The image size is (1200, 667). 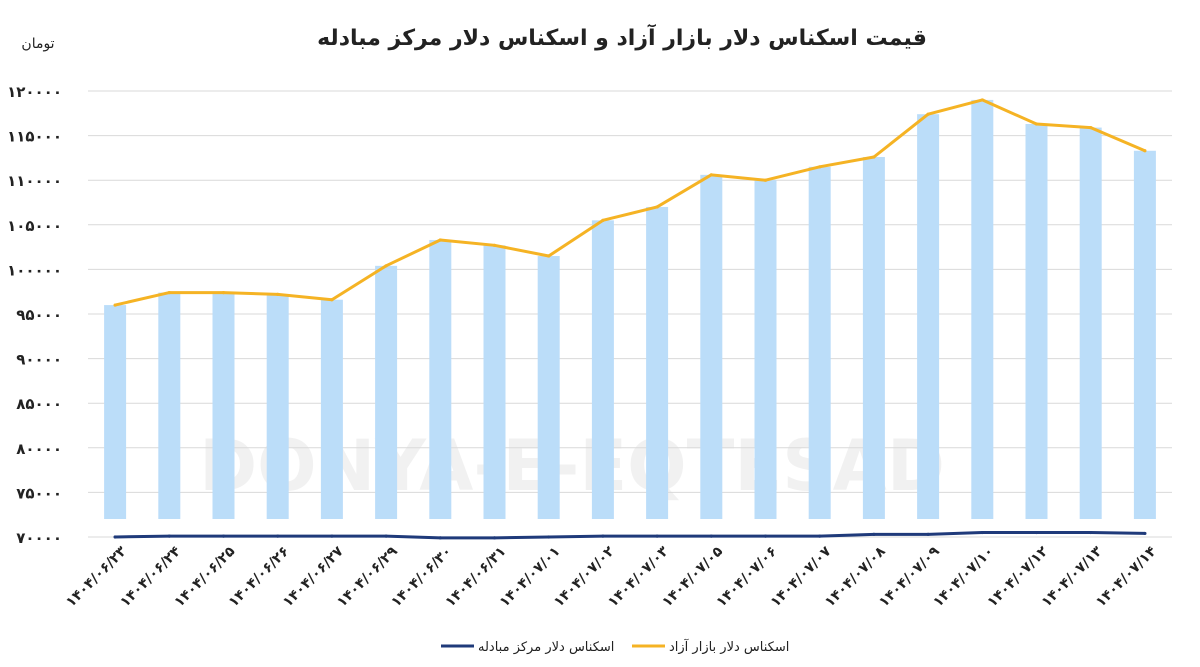 What do you see at coordinates (39, 404) in the screenshot?
I see `y-tick-label: ۸۵۰۰۰` at bounding box center [39, 404].